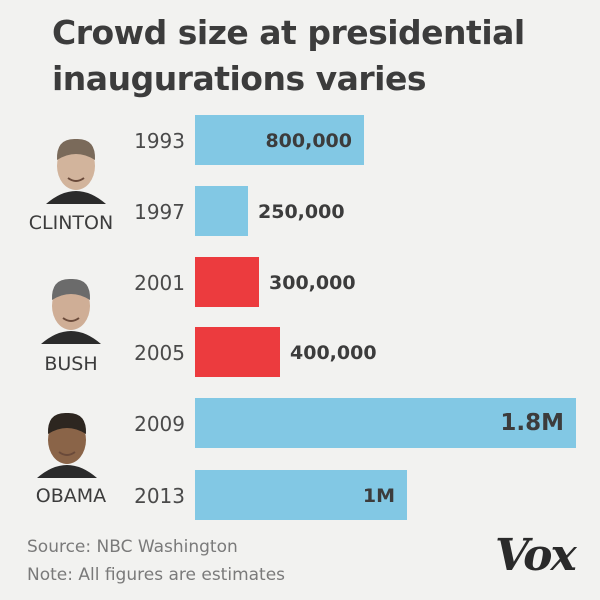 The image size is (600, 600). I want to click on year-label-2013: 2013, so click(159, 496).